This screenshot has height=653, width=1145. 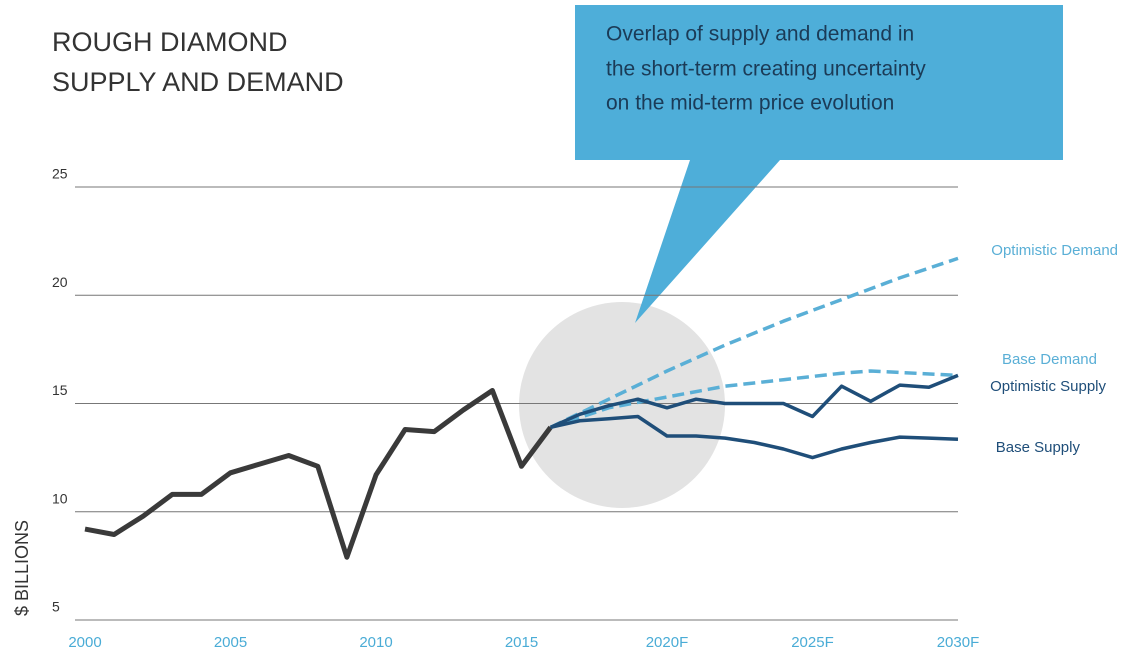 What do you see at coordinates (198, 82) in the screenshot?
I see `chart-title: SUPPLY AND DEMAND` at bounding box center [198, 82].